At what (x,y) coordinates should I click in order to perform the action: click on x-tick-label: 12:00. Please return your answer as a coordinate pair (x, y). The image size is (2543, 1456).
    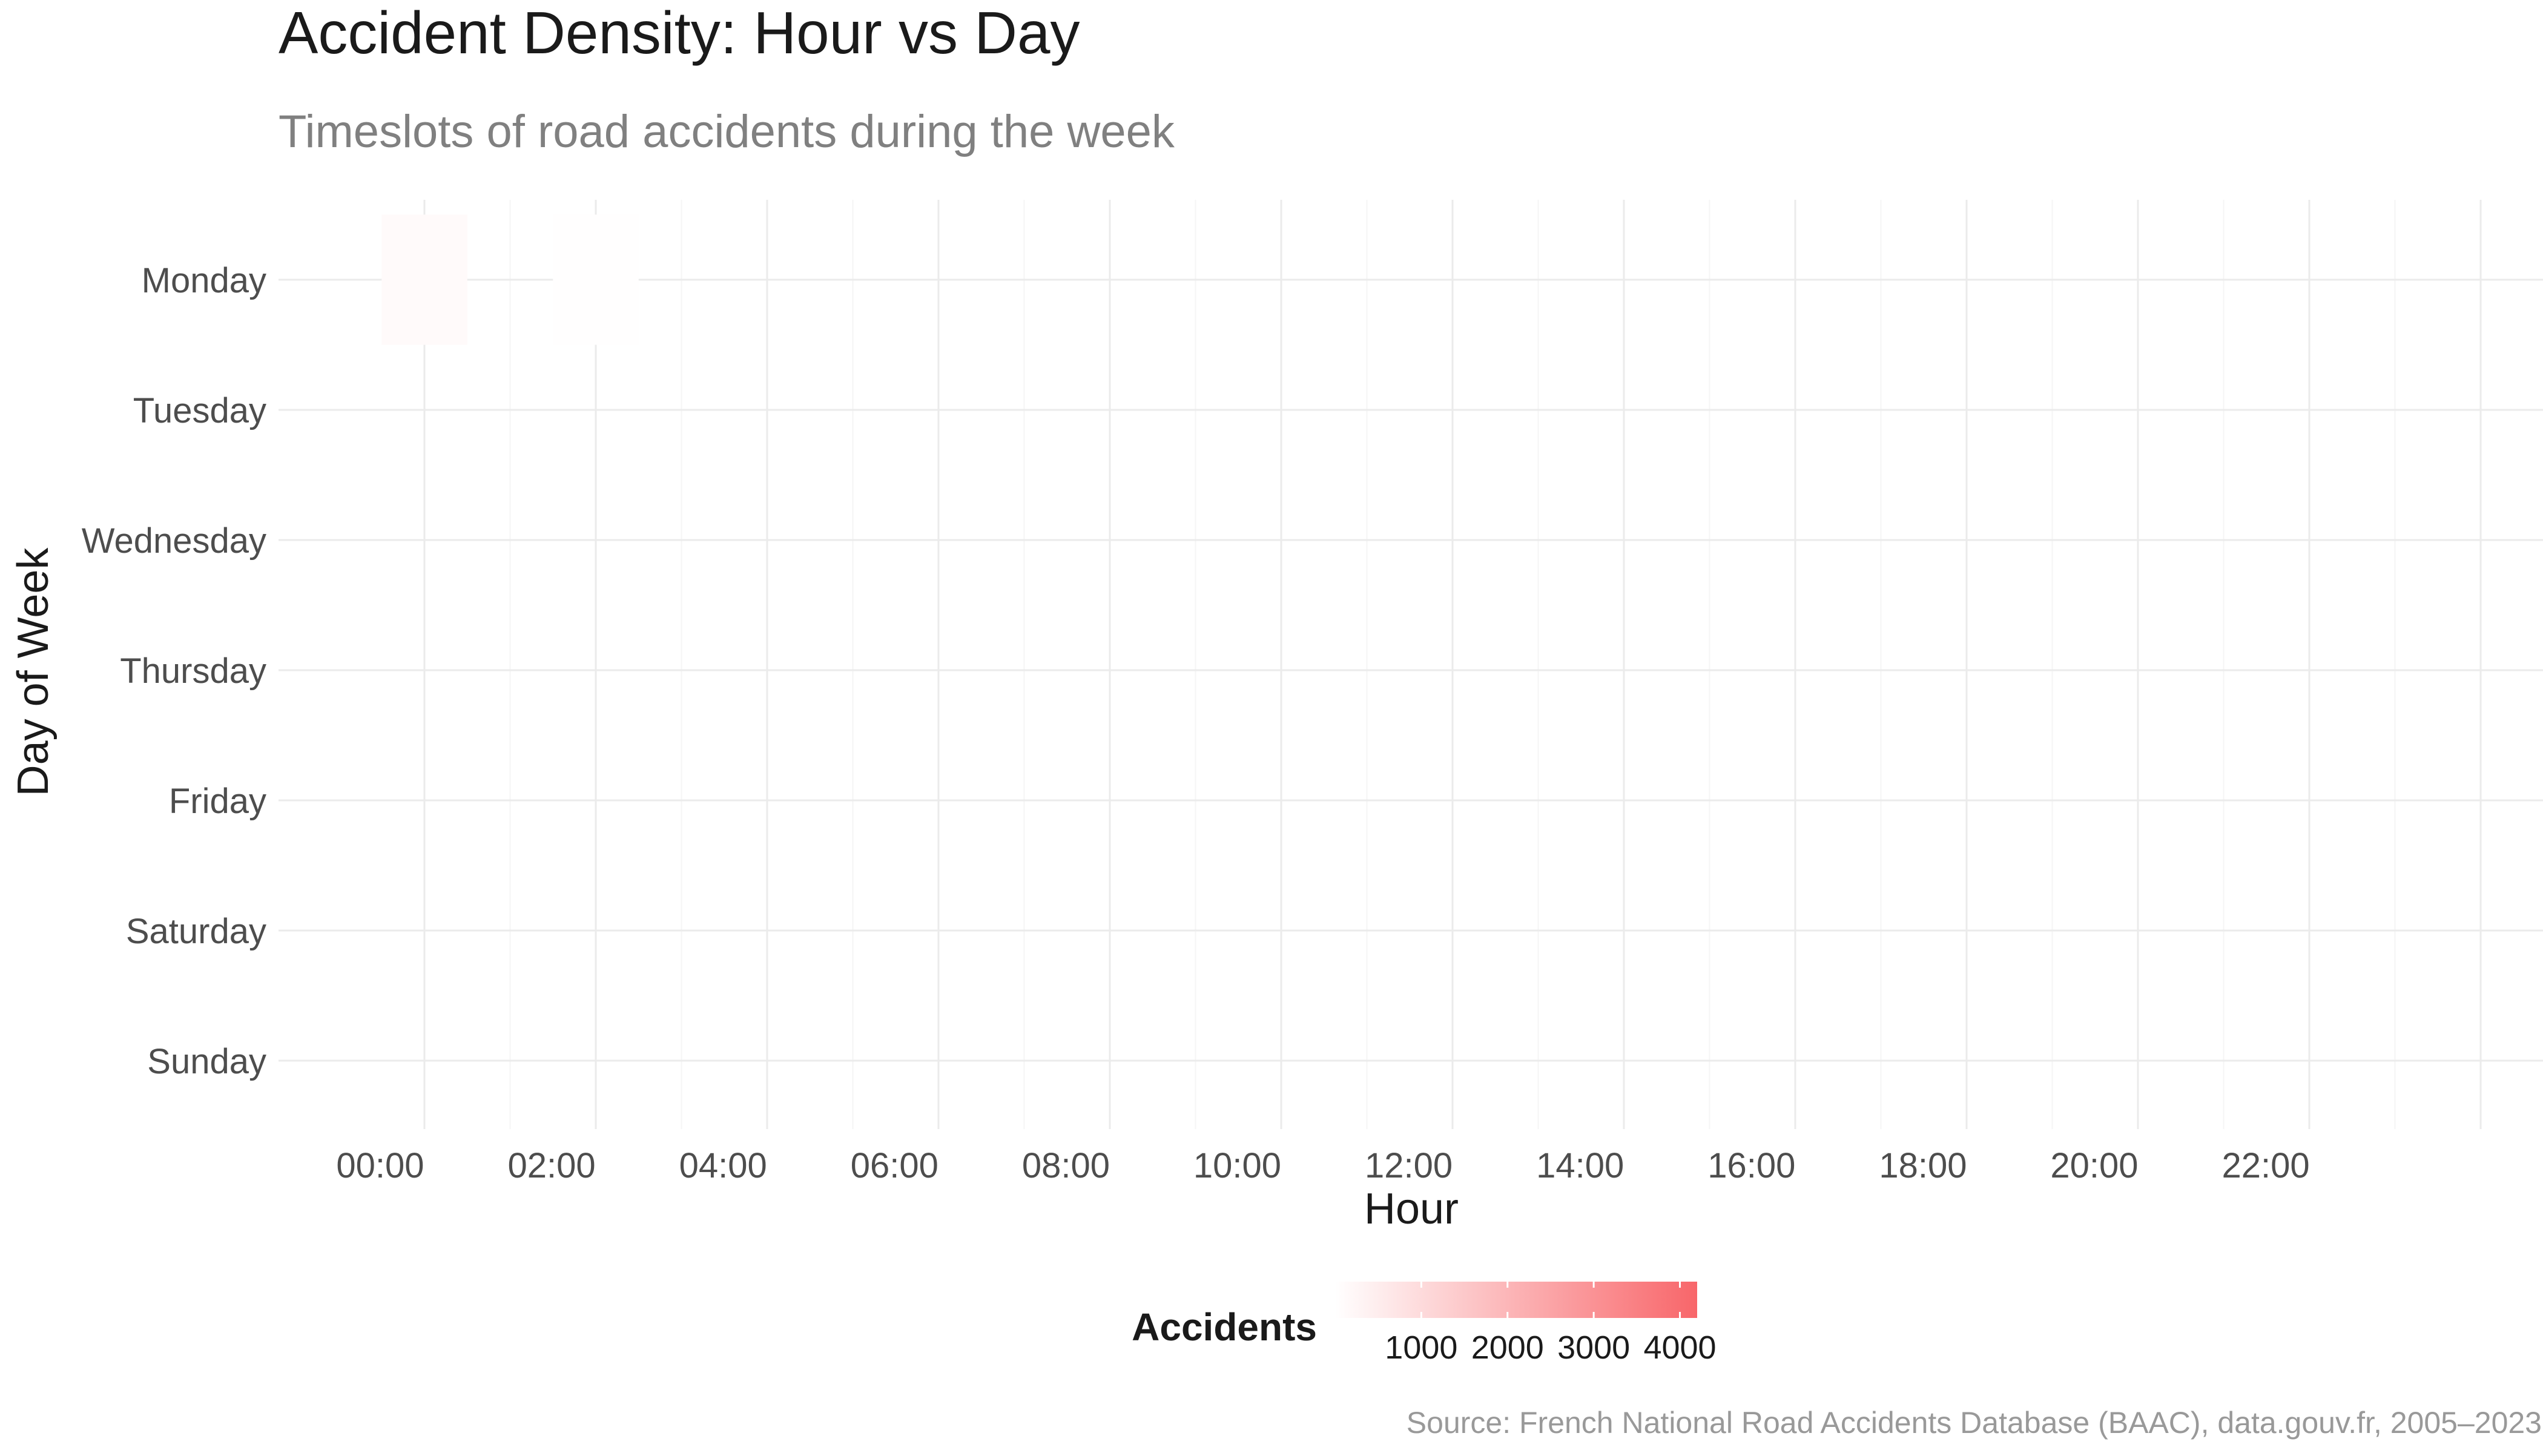
    Looking at the image, I should click on (1409, 1165).